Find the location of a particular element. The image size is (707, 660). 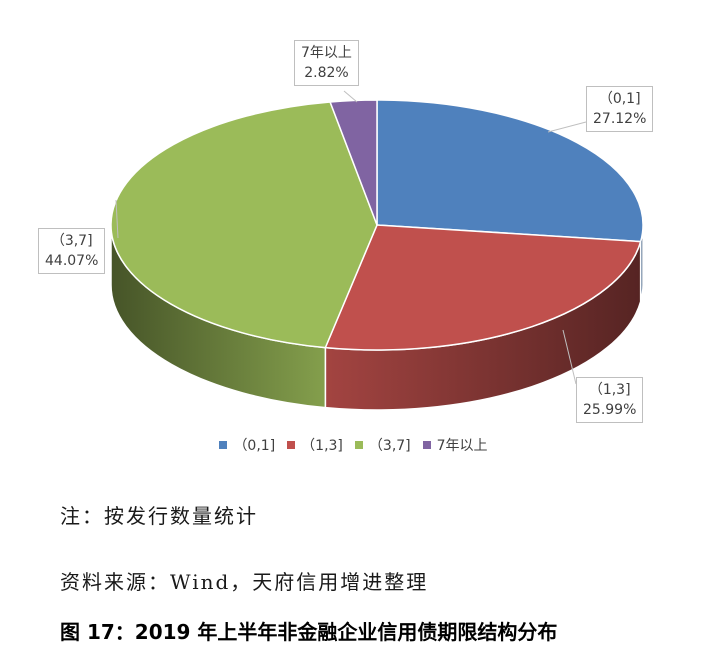

legend-label: 7年以上 is located at coordinates (462, 446).